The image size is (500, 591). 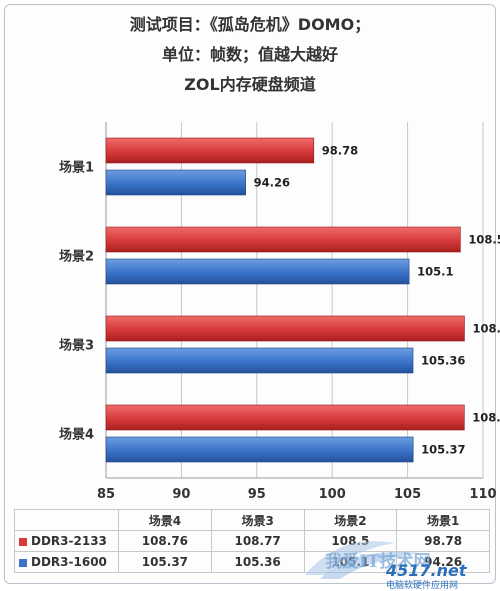 I want to click on legend-entry: DDR3-2133, so click(x=66, y=541).